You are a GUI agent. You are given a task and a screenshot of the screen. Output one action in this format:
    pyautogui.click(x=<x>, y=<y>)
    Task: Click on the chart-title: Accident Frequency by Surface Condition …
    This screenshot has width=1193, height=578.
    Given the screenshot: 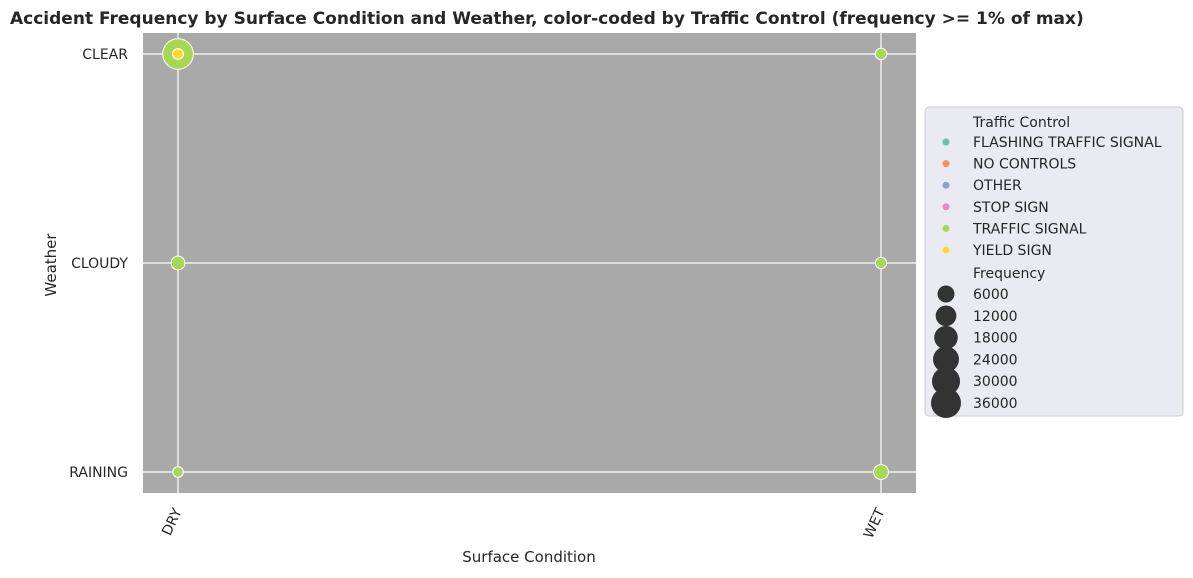 What is the action you would take?
    pyautogui.click(x=547, y=19)
    